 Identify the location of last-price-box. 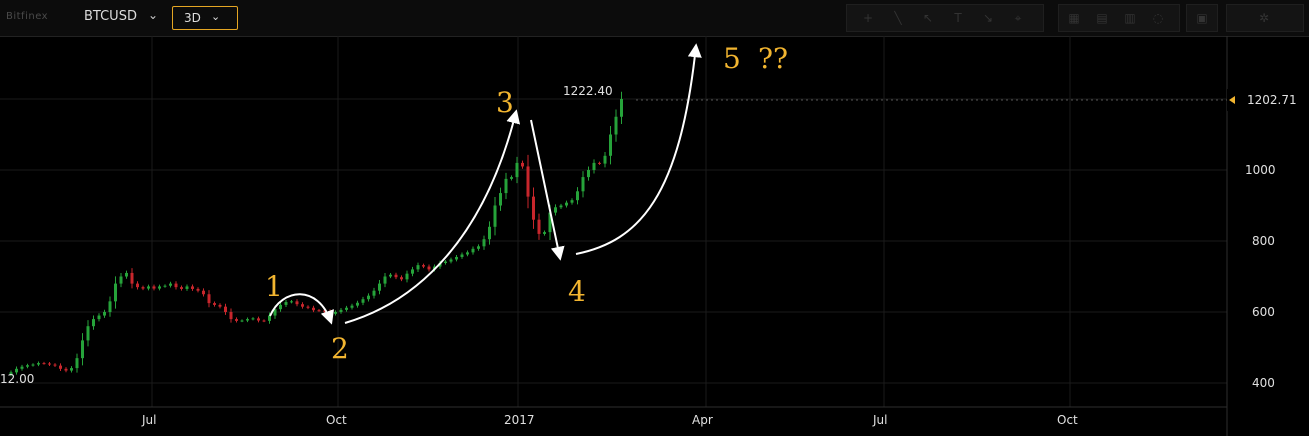
(1268, 100).